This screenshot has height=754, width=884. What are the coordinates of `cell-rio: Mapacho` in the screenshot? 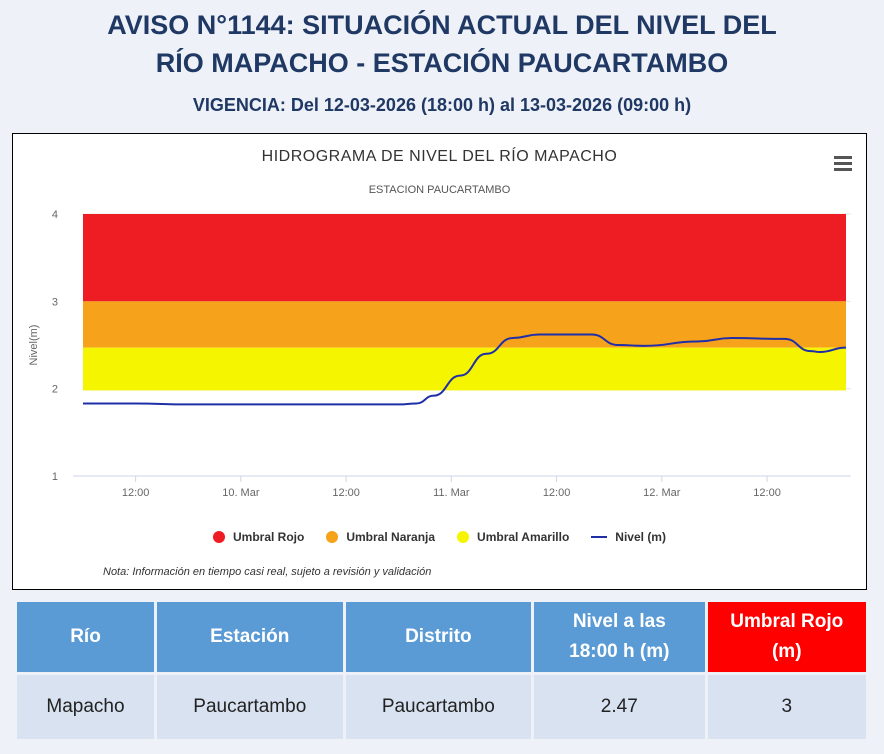 It's located at (85, 707).